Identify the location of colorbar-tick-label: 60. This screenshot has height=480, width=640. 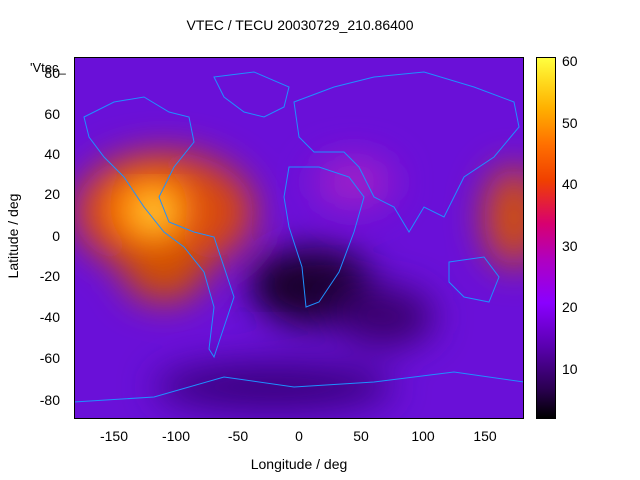
(570, 61).